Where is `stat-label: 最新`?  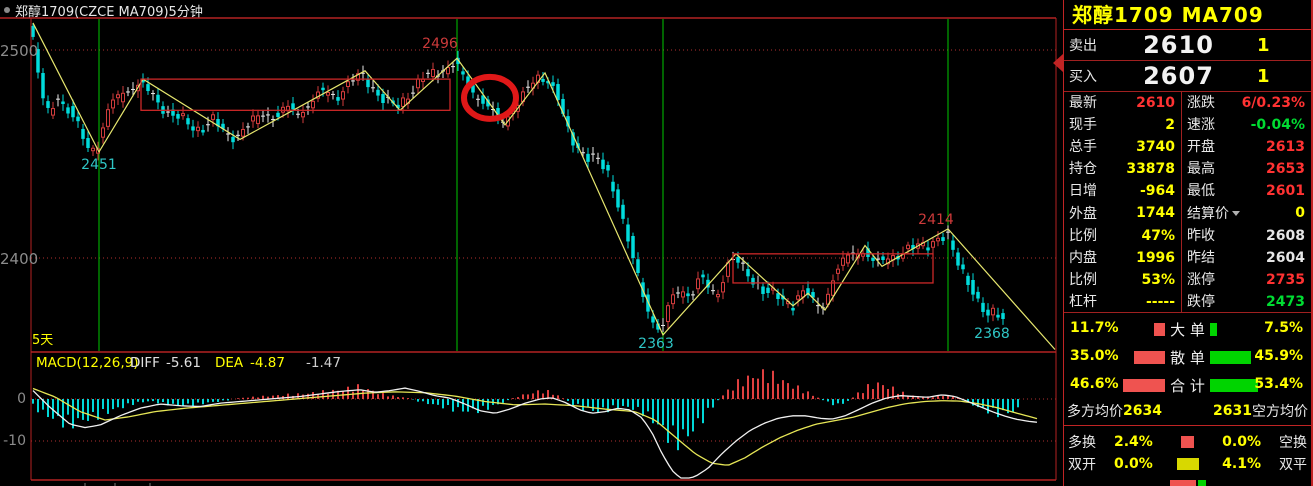 stat-label: 最新 is located at coordinates (1083, 103).